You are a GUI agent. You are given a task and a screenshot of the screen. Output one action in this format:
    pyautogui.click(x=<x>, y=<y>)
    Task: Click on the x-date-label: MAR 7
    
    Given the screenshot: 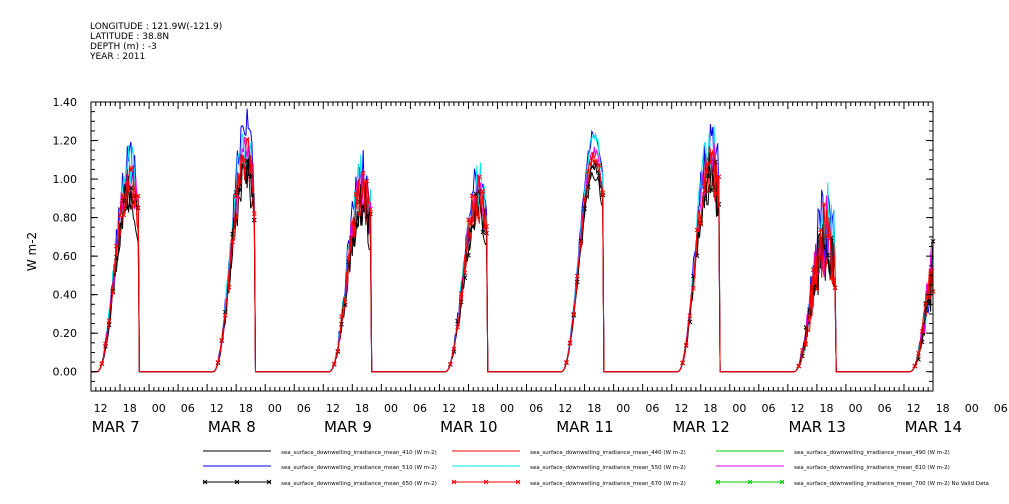 What is the action you would take?
    pyautogui.click(x=116, y=427)
    